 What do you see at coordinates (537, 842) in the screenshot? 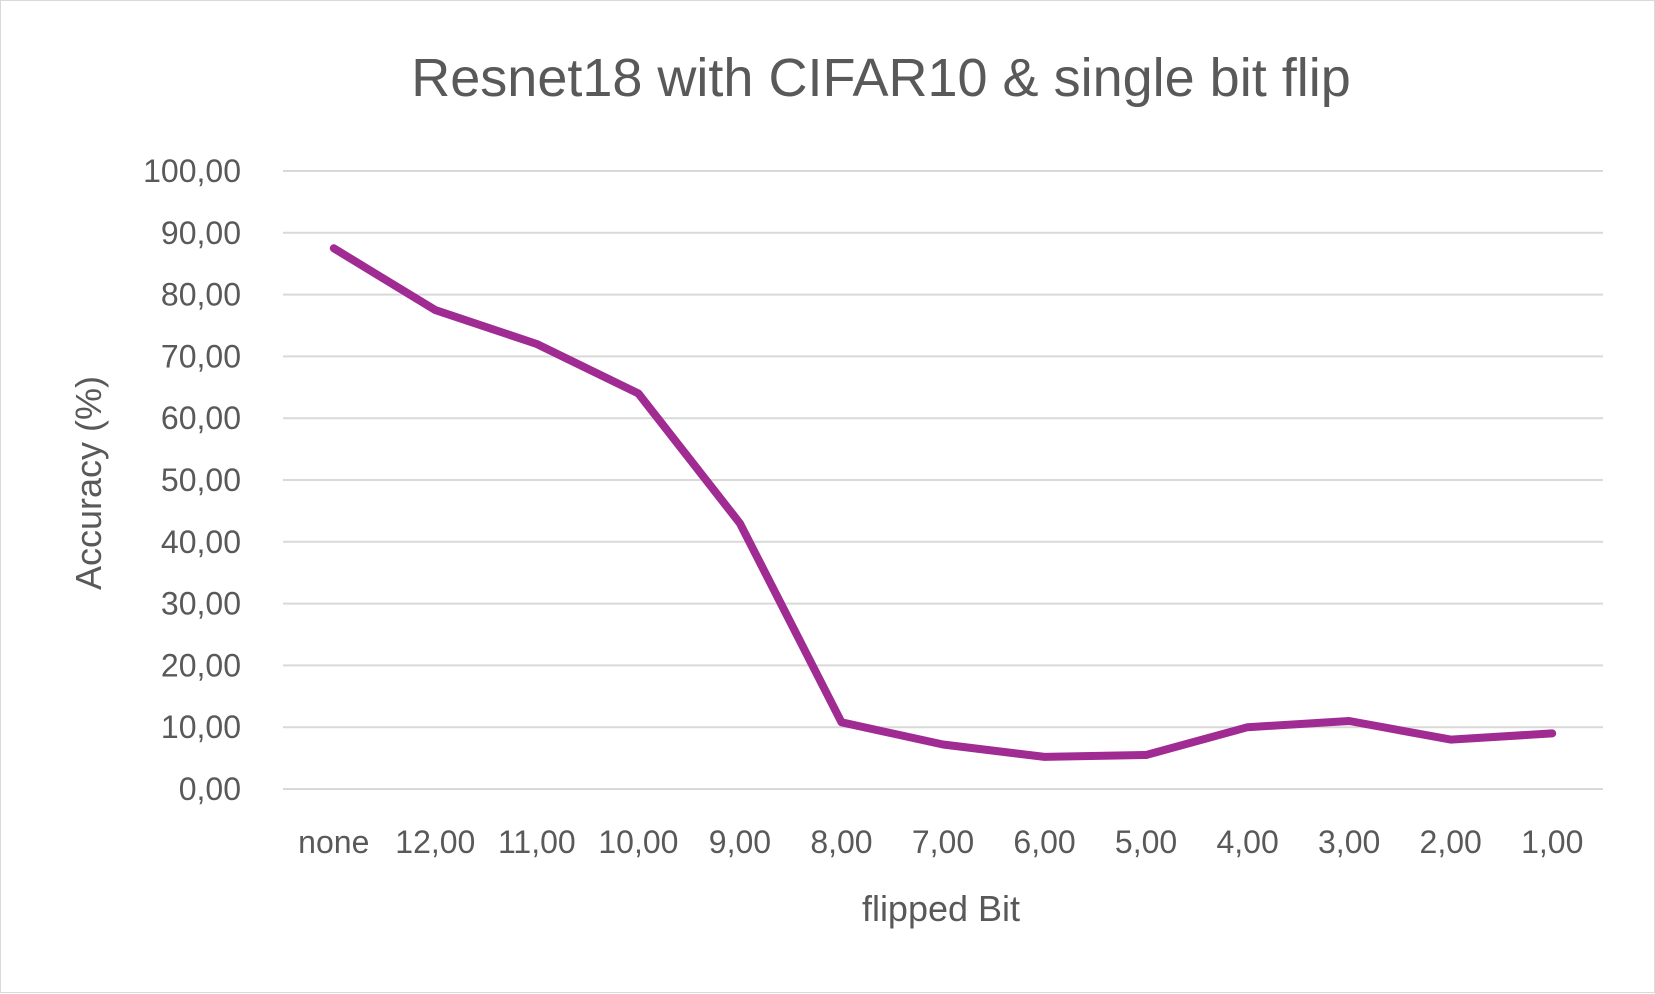
I see `x-tick-label: 11,00` at bounding box center [537, 842].